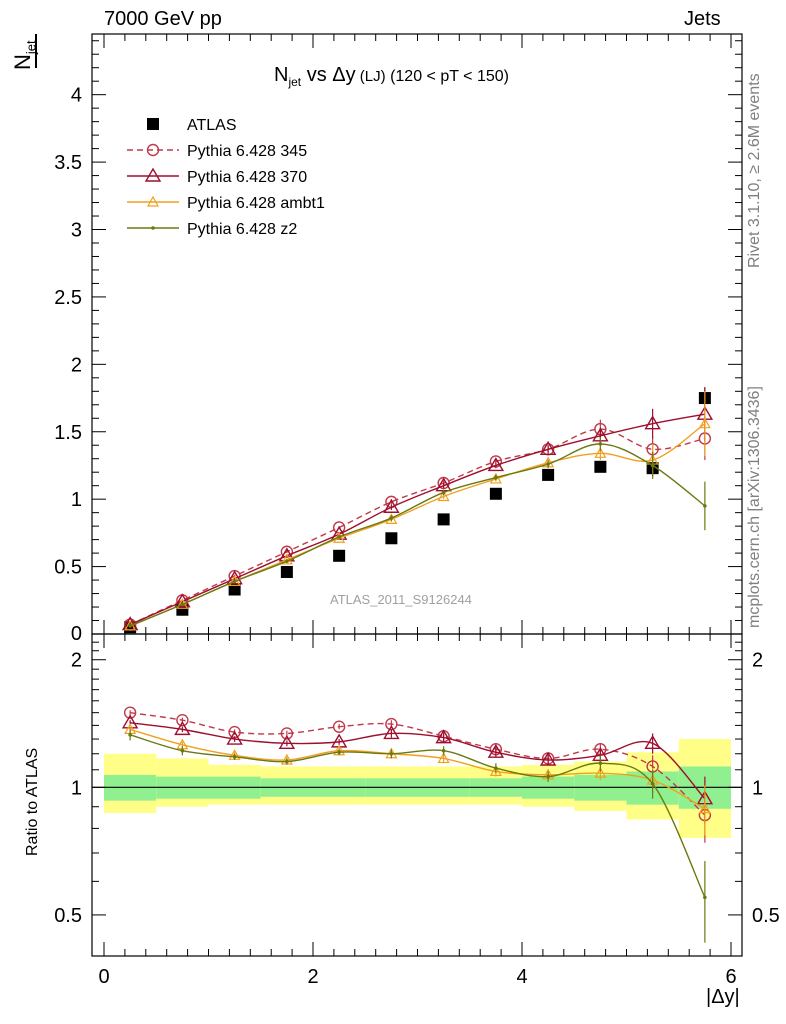  I want to click on ratio-y-tick-label-right: 0.5, so click(766, 916).